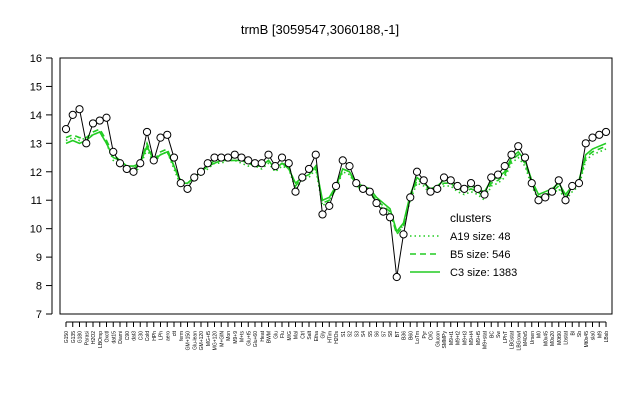 This screenshot has width=640, height=400. What do you see at coordinates (209, 338) in the screenshot?
I see `x-tick-label: MG+t5` at bounding box center [209, 338].